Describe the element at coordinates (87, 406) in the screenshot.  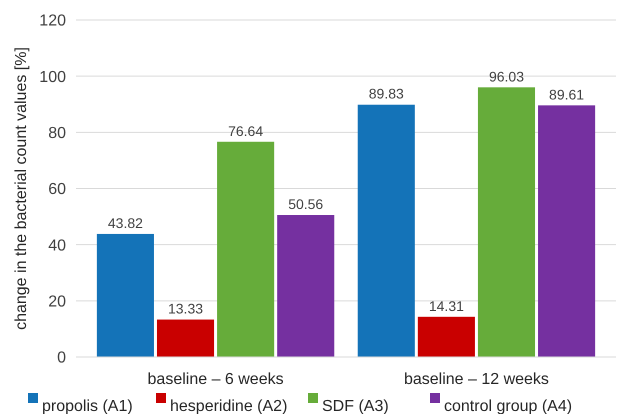
I see `legend-label: propolis (A1)` at that location.